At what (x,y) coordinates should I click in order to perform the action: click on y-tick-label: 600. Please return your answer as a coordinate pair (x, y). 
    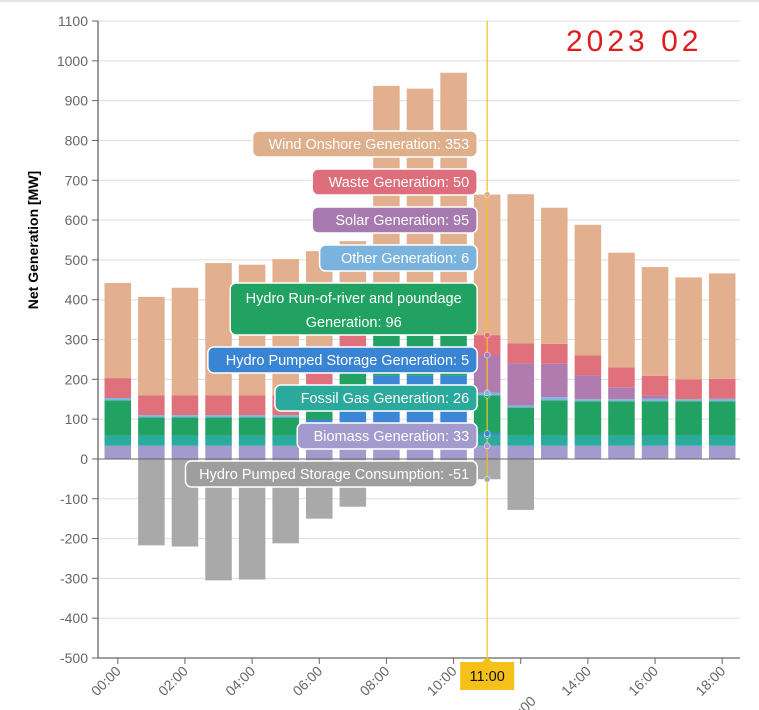
    Looking at the image, I should click on (77, 220).